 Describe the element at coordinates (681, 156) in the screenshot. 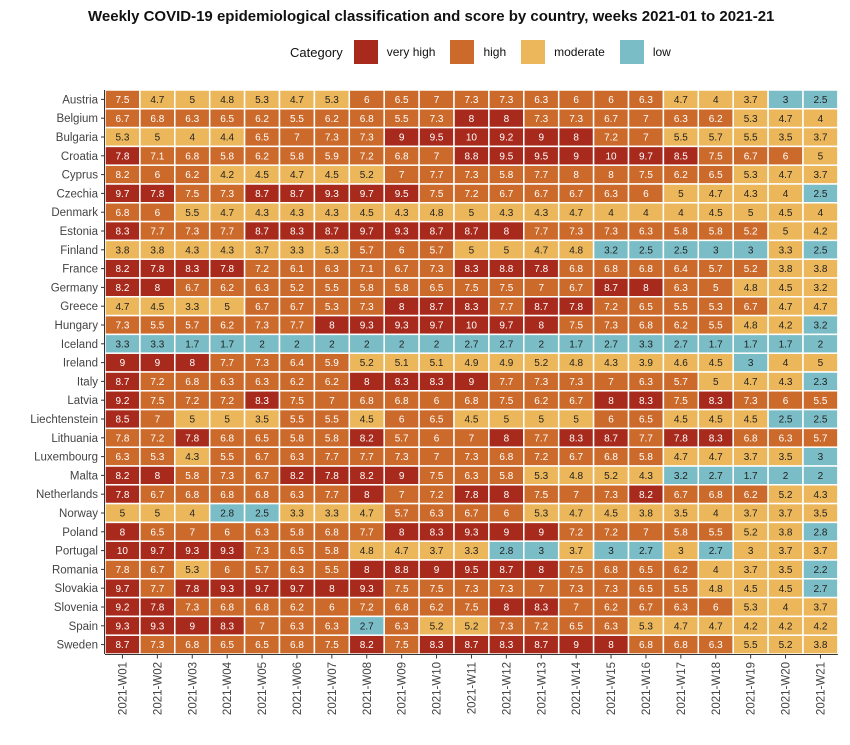

I see `heatmap-cell-label: 8.5` at that location.